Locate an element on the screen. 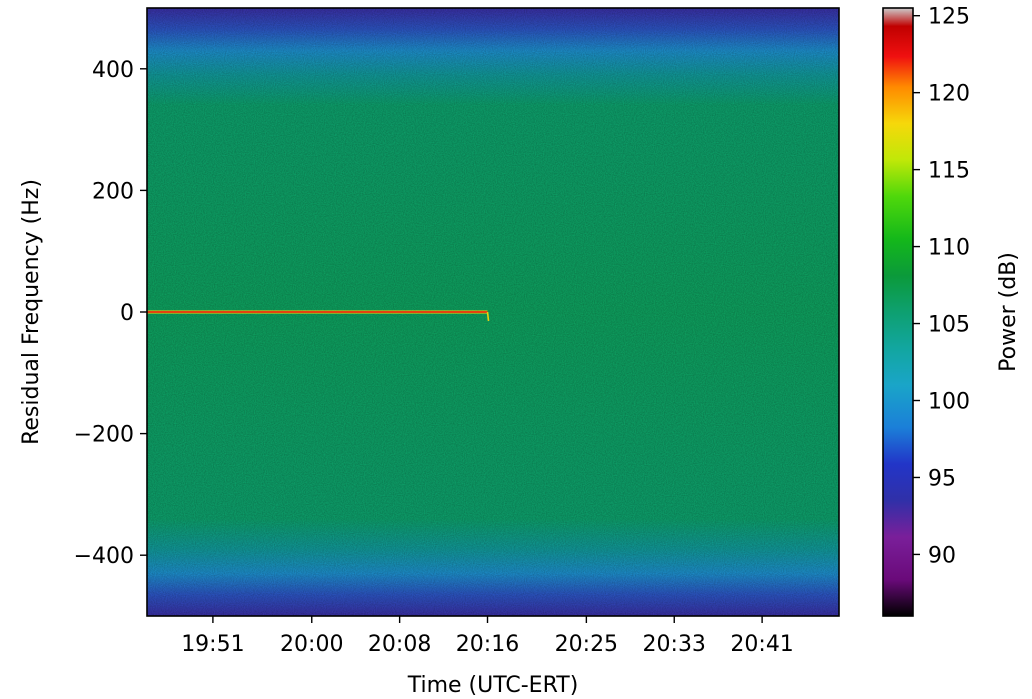 The width and height of the screenshot is (1032, 699). y-tick-label: −200 is located at coordinates (104, 435).